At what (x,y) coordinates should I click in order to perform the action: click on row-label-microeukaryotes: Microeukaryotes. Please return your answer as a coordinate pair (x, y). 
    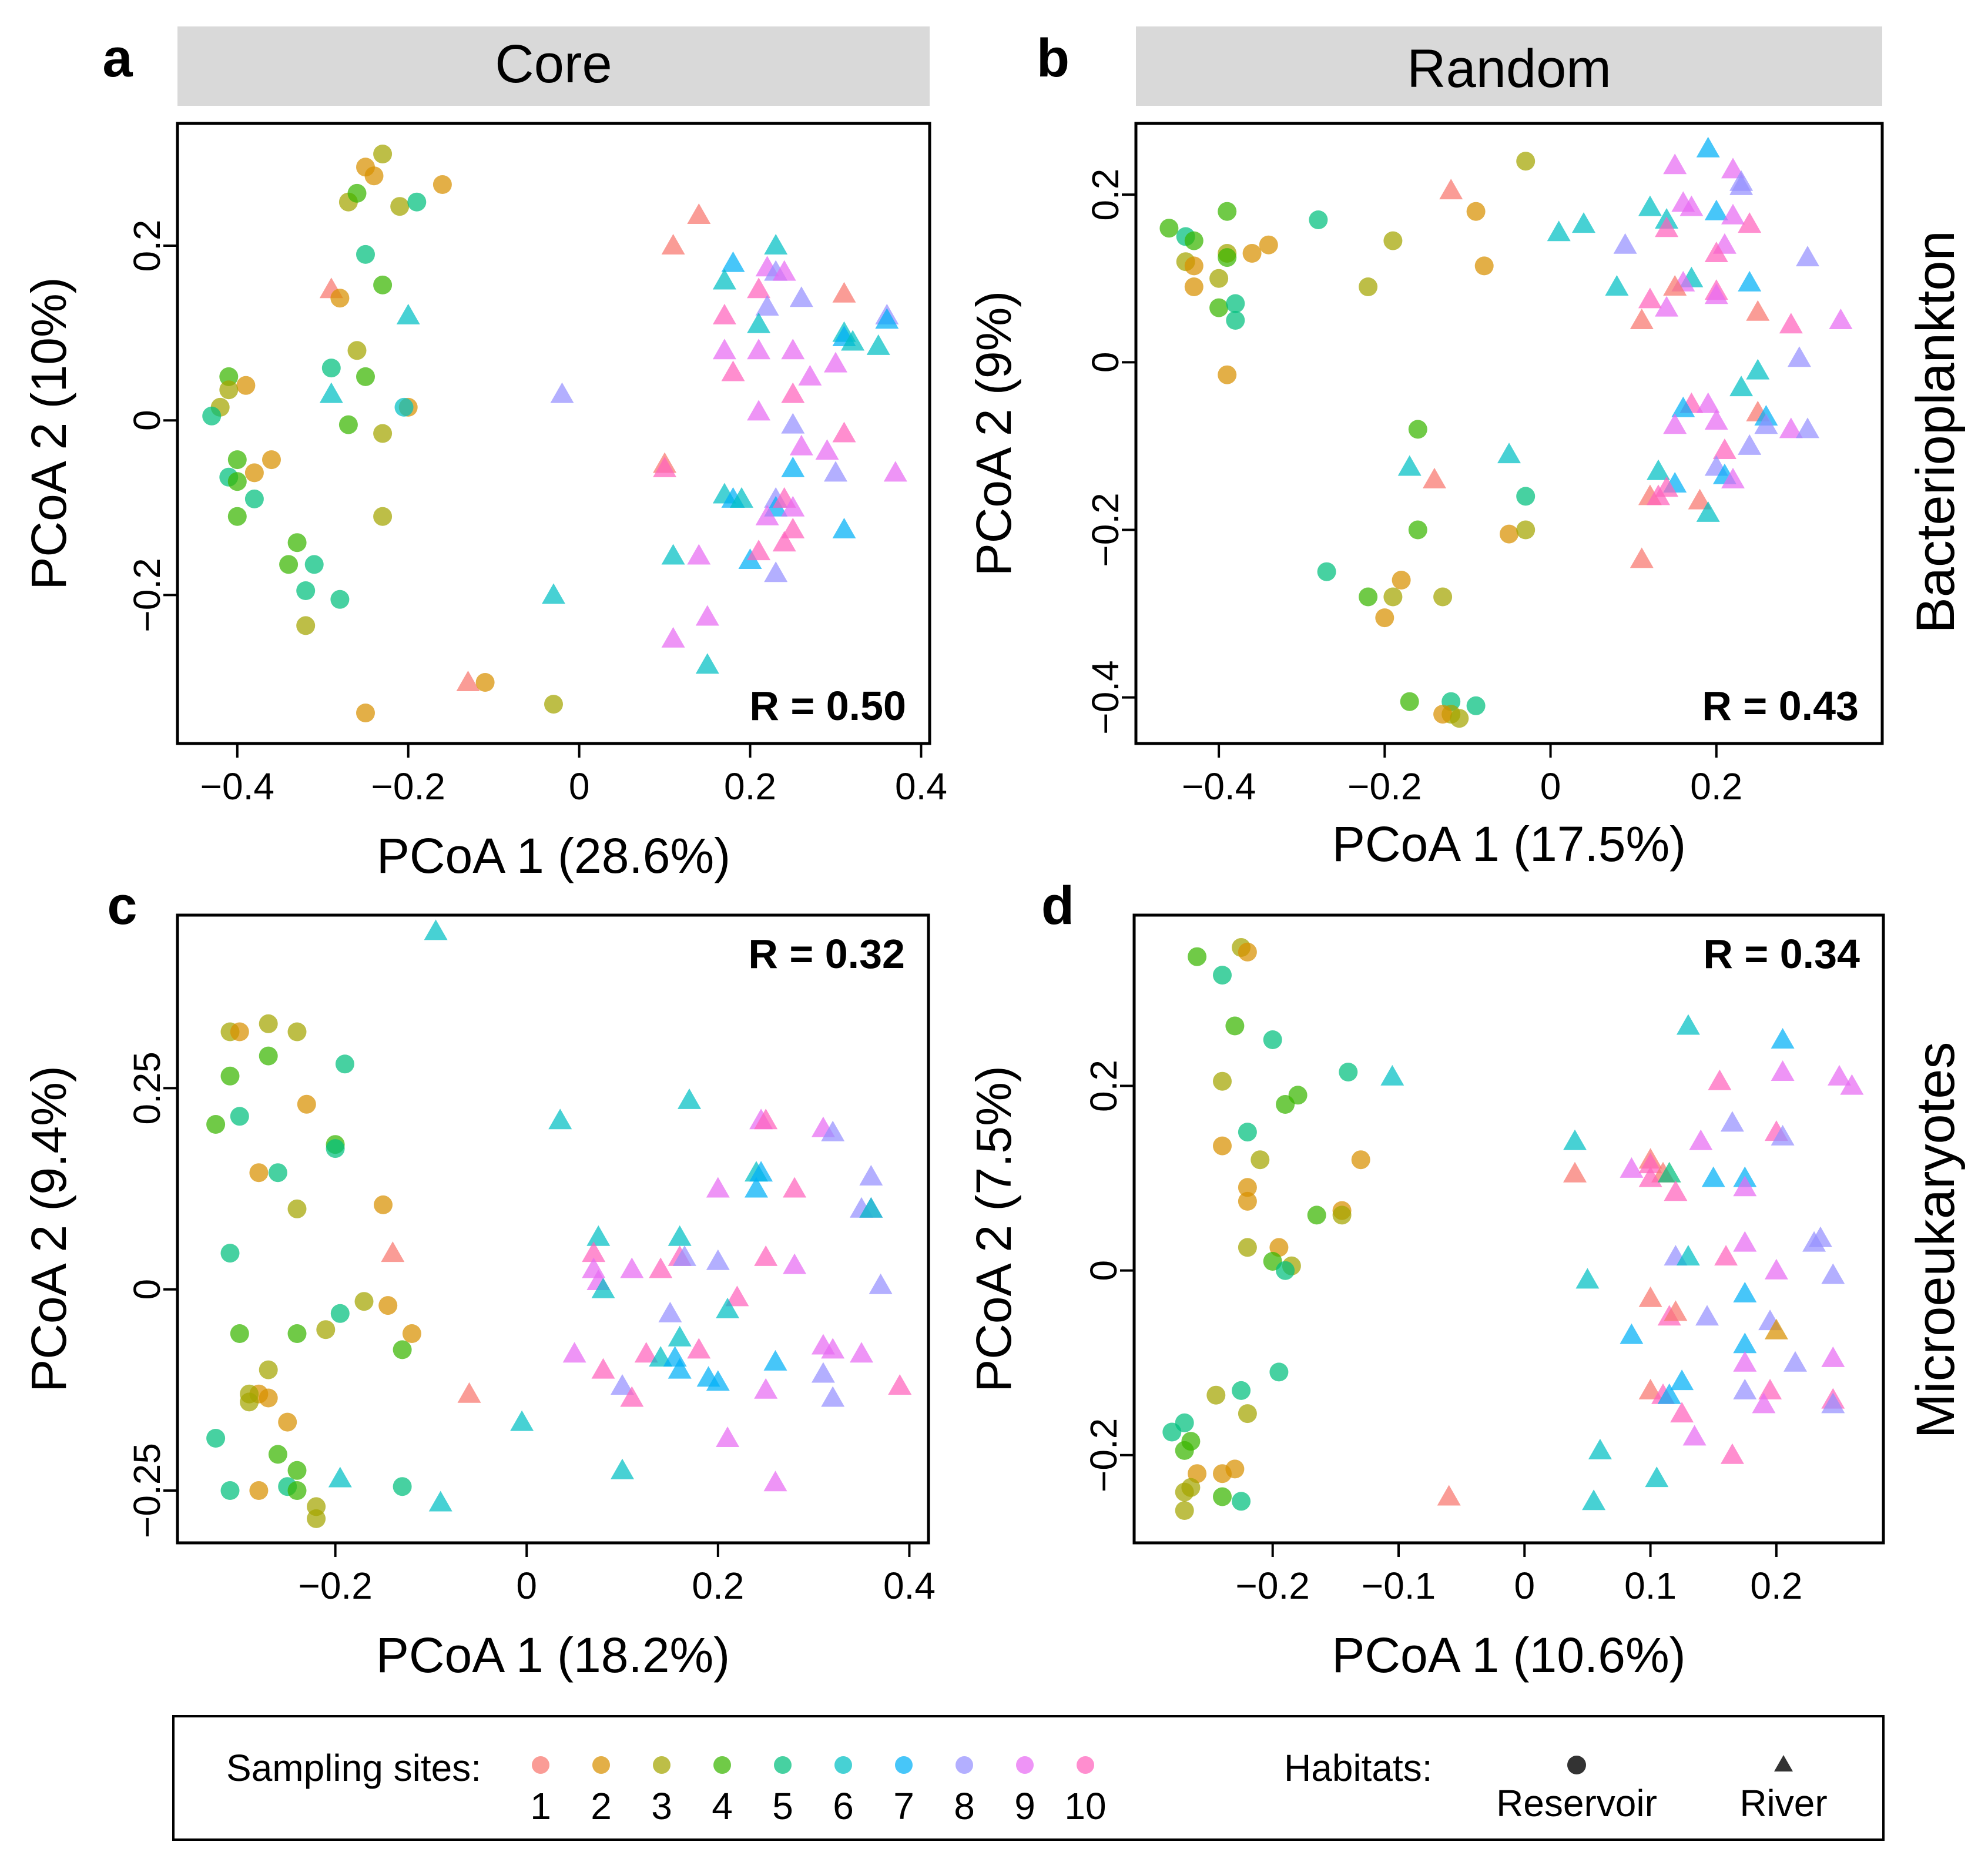
    Looking at the image, I should click on (1936, 1240).